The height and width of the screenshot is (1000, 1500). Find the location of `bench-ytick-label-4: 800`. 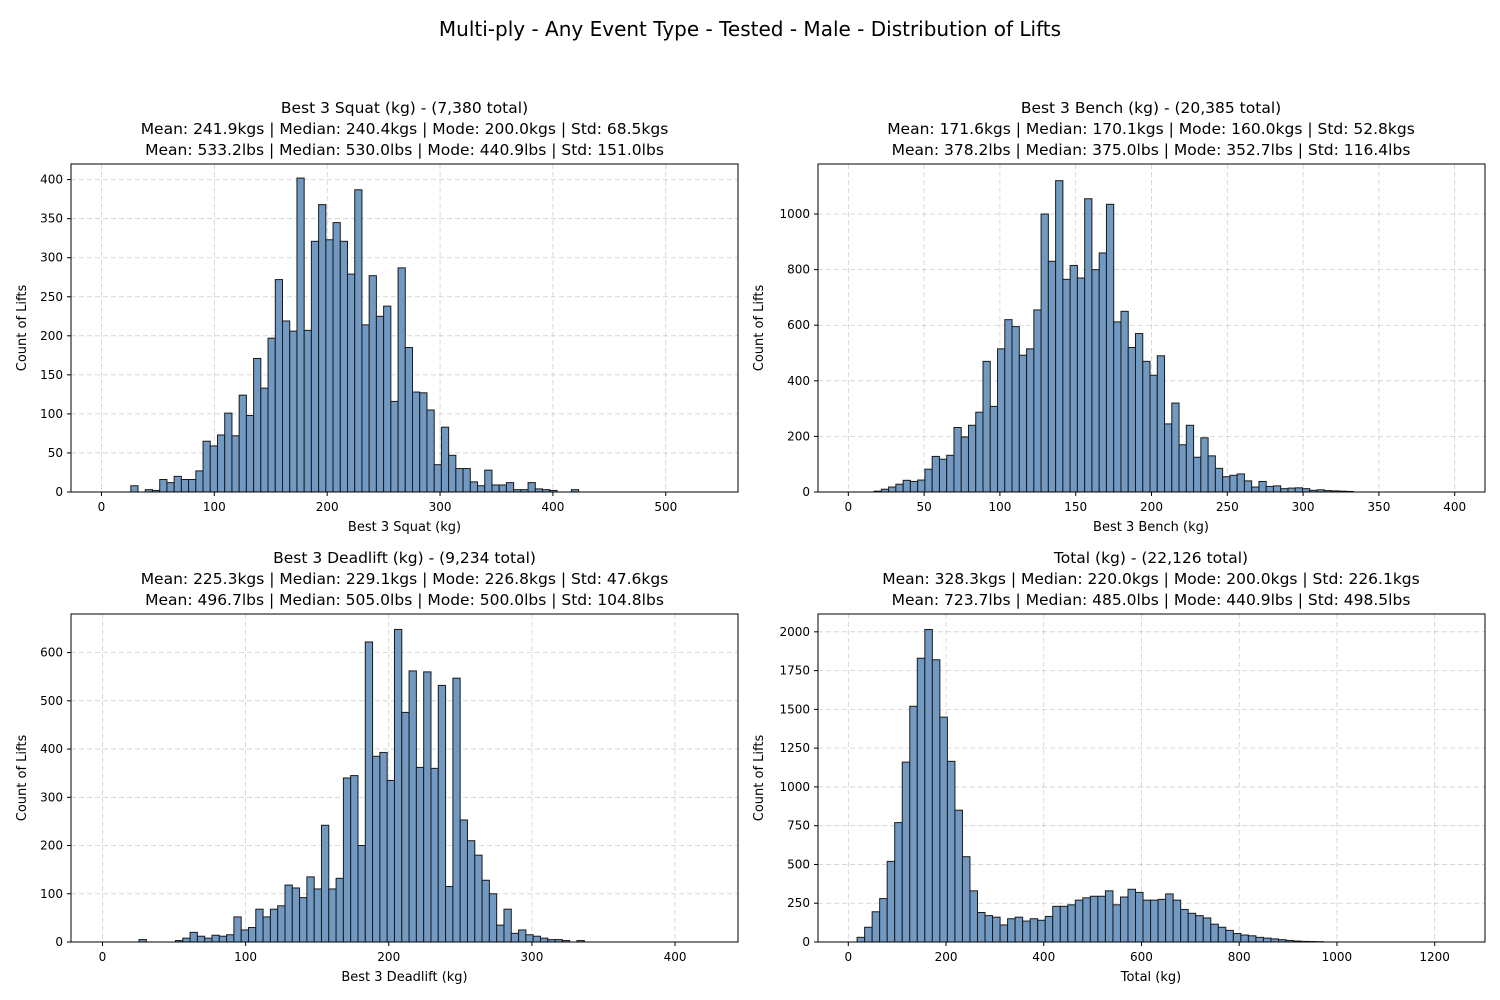

bench-ytick-label-4: 800 is located at coordinates (798, 270).